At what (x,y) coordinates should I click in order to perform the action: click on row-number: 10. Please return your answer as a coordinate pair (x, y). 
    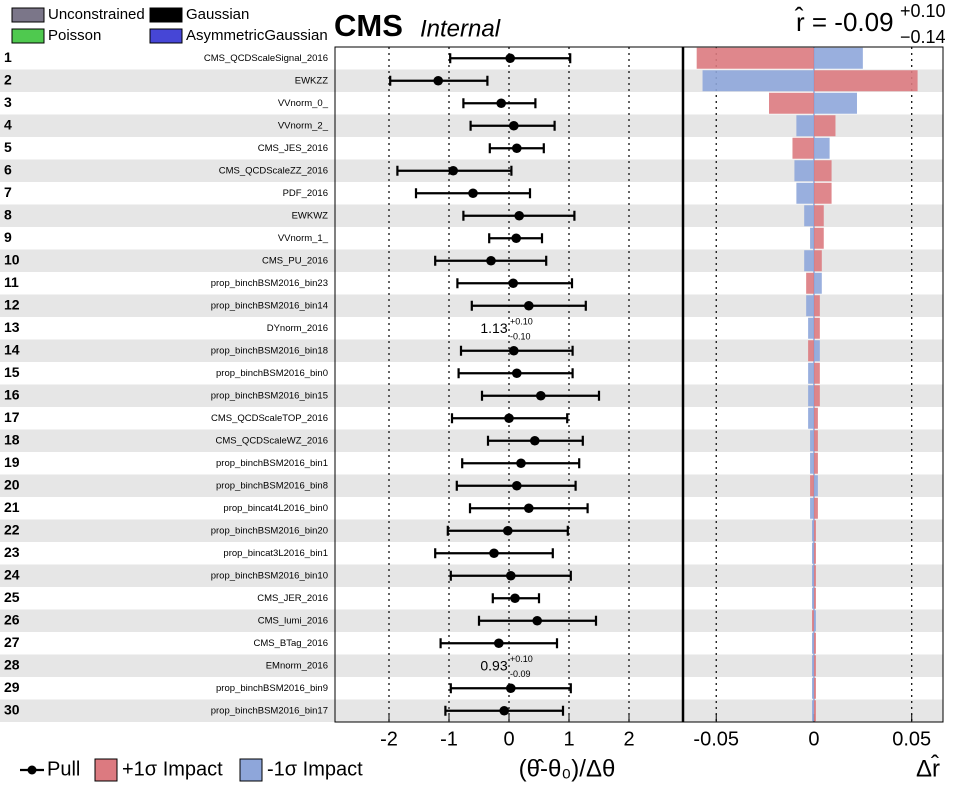
    Looking at the image, I should click on (12, 259).